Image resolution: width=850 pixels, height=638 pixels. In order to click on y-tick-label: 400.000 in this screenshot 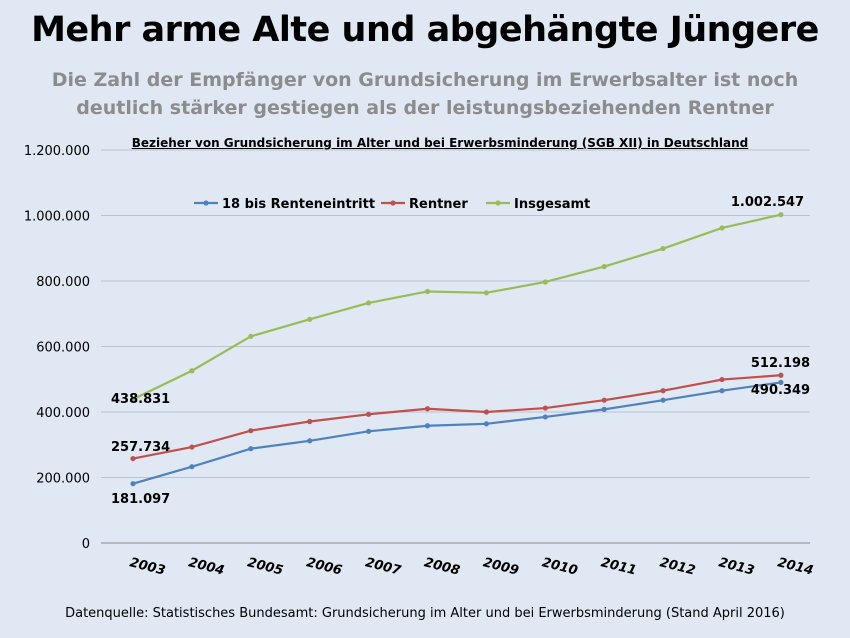, I will do `click(63, 413)`.